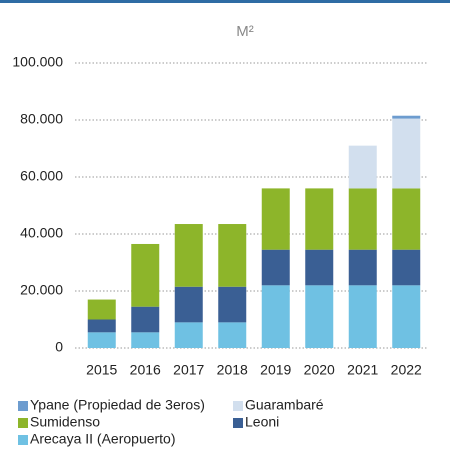  I want to click on x-tick-label: 2017, so click(188, 370).